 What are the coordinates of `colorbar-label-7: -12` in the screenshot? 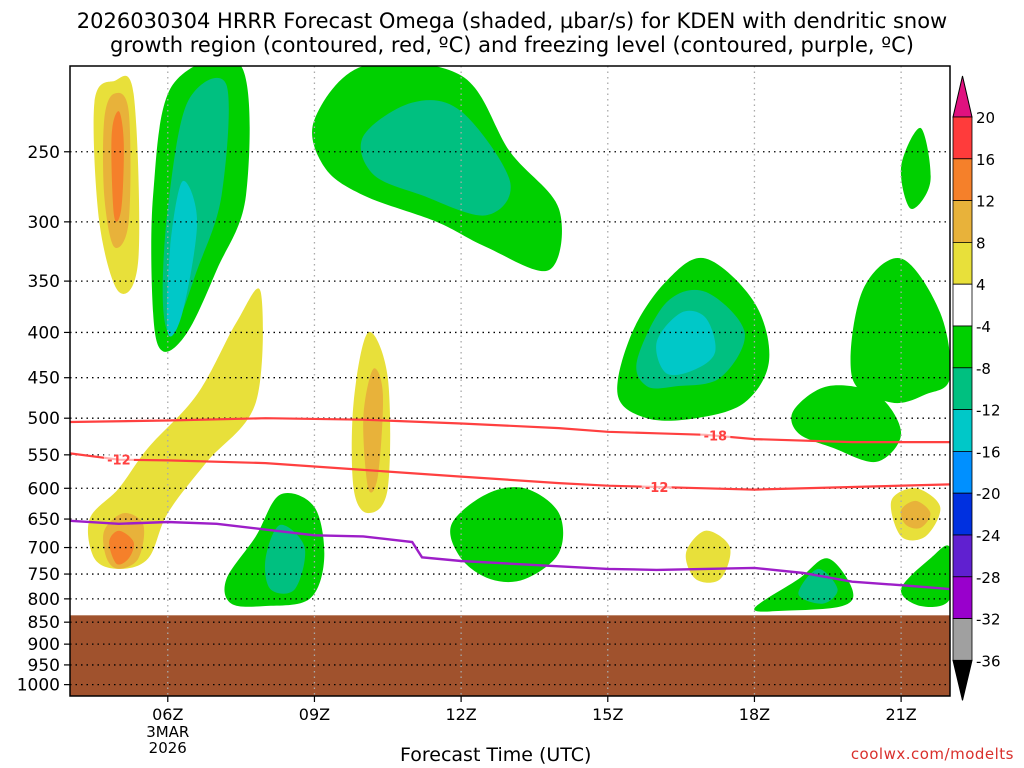 It's located at (988, 411).